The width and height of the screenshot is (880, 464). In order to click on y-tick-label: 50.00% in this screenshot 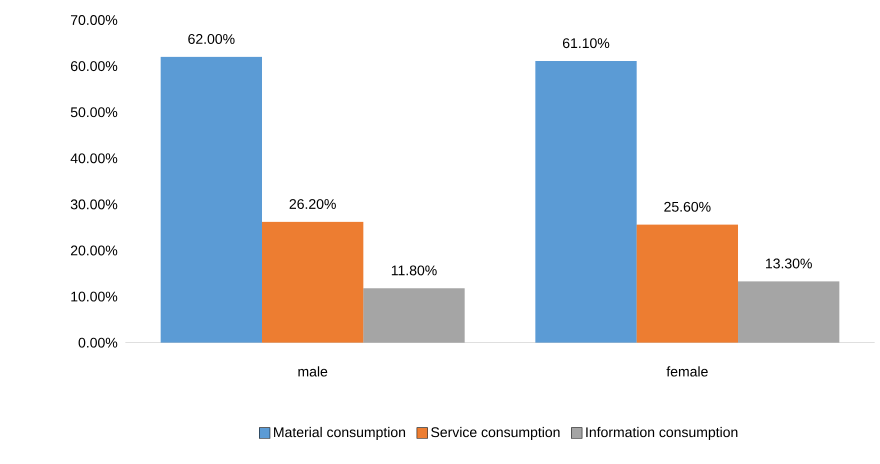, I will do `click(94, 112)`.